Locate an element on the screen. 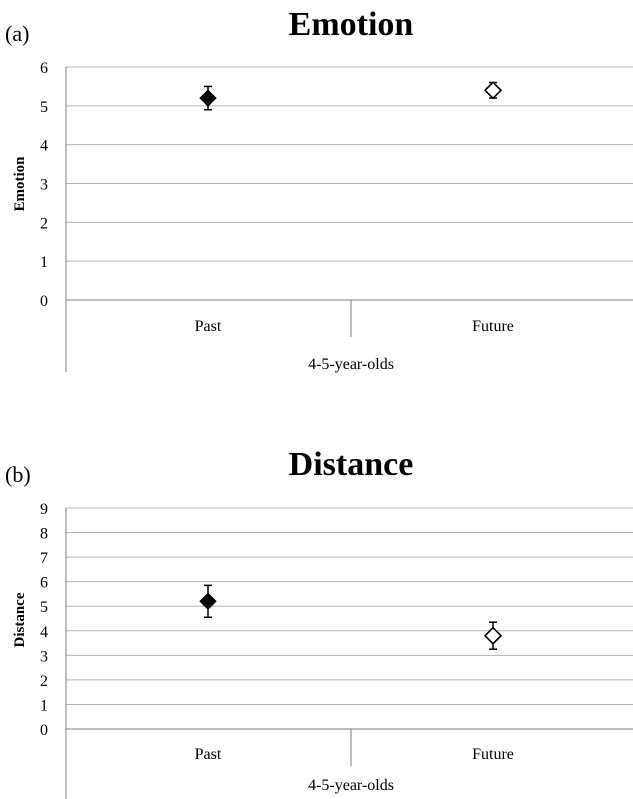 This screenshot has height=799, width=633. y-tick-label: 9 is located at coordinates (44, 509).